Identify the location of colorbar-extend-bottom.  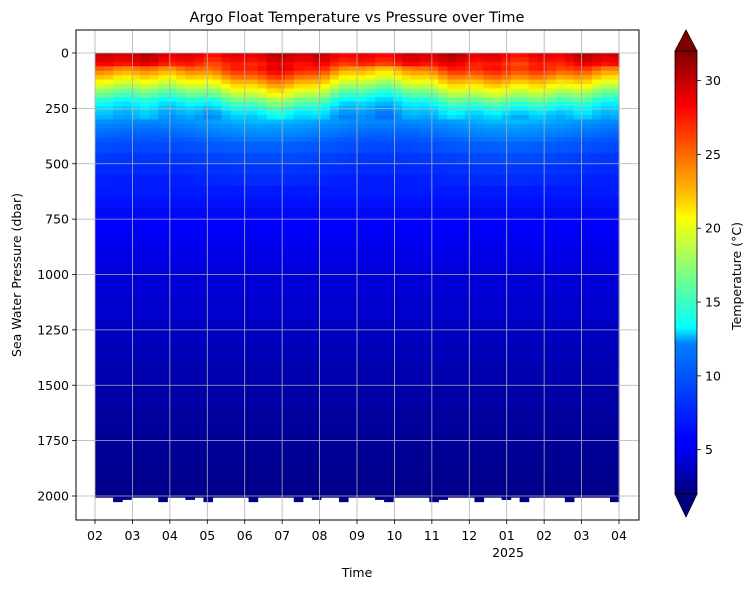
(686, 505).